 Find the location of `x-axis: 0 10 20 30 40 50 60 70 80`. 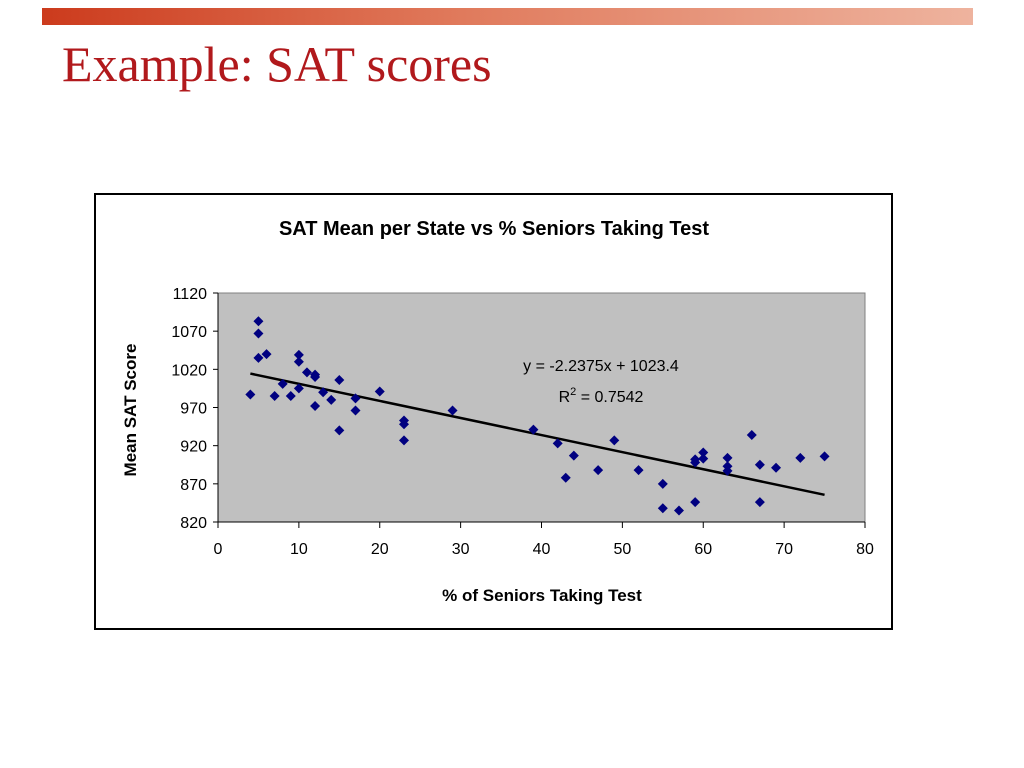

x-axis: 0 10 20 30 40 50 60 70 80 is located at coordinates (544, 539).